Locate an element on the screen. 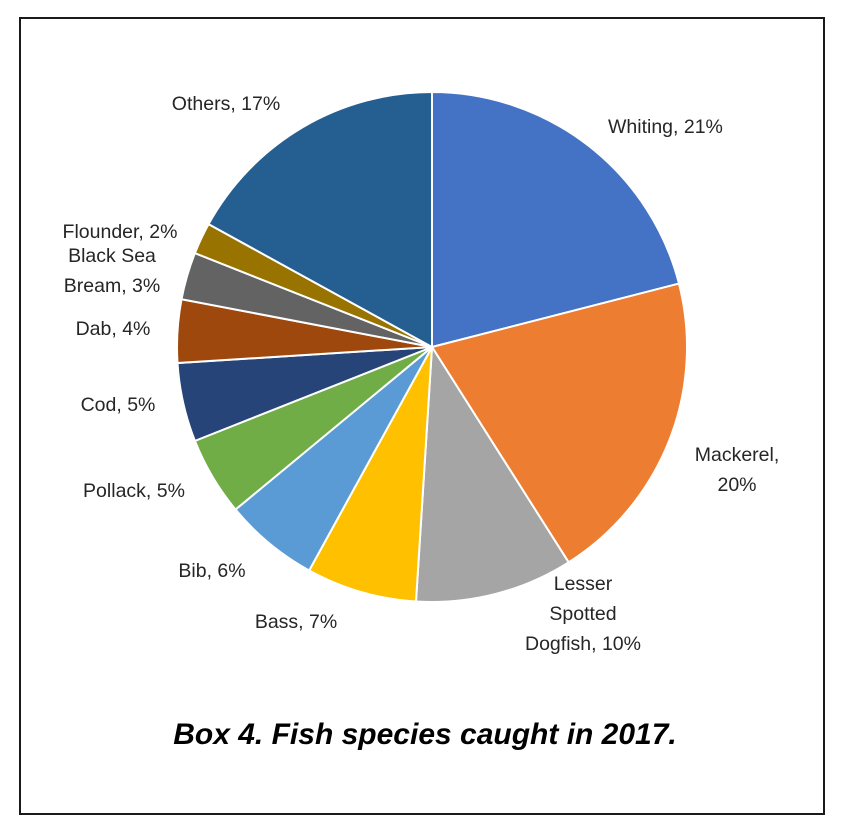  slice-label-lesser-spotted-dogfish: Lesser Spotted Dogfish, 10% is located at coordinates (583, 614).